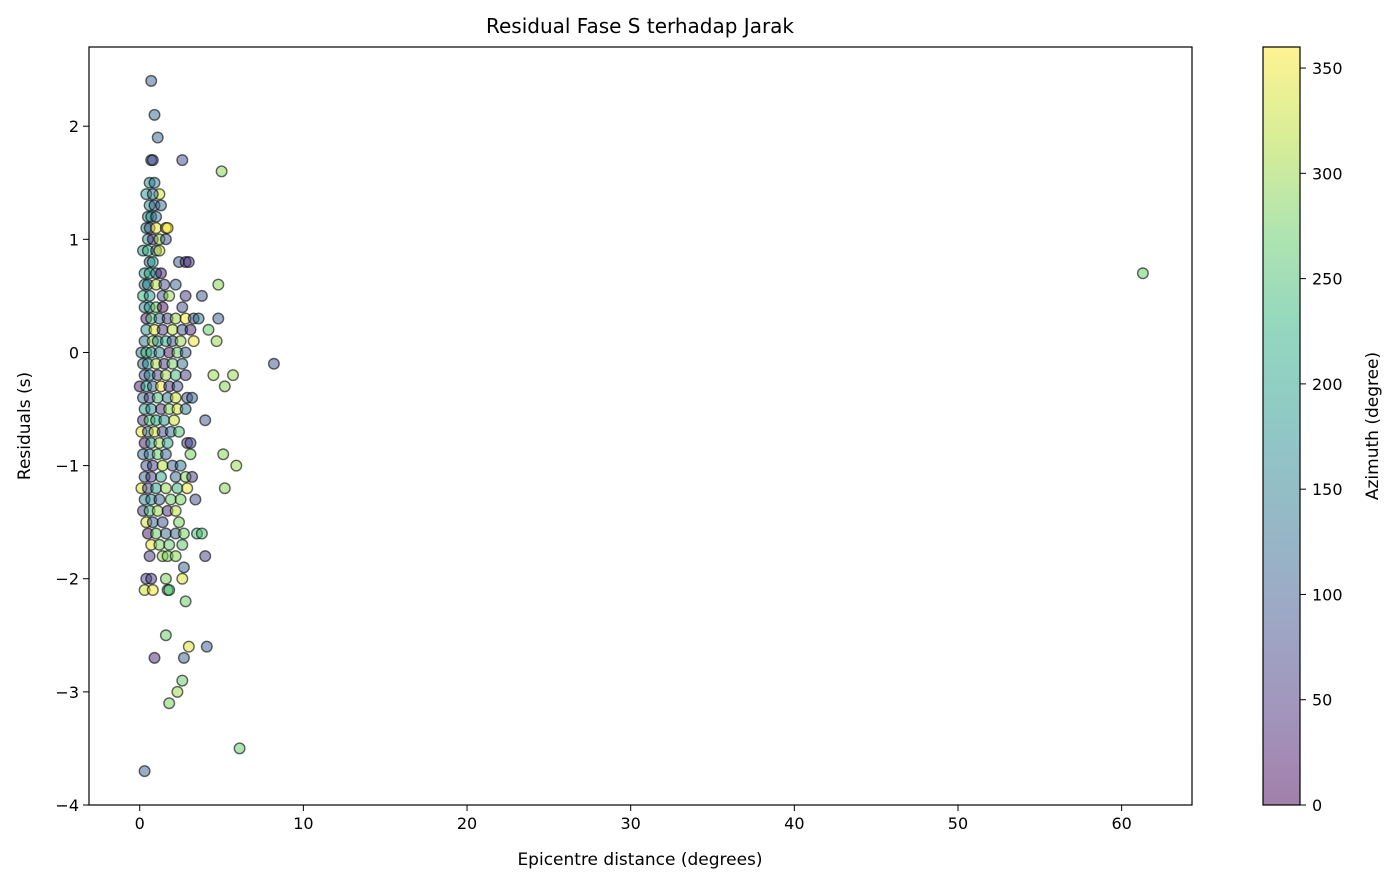 The image size is (1397, 884). What do you see at coordinates (67, 466) in the screenshot?
I see `y-tick-label: −1` at bounding box center [67, 466].